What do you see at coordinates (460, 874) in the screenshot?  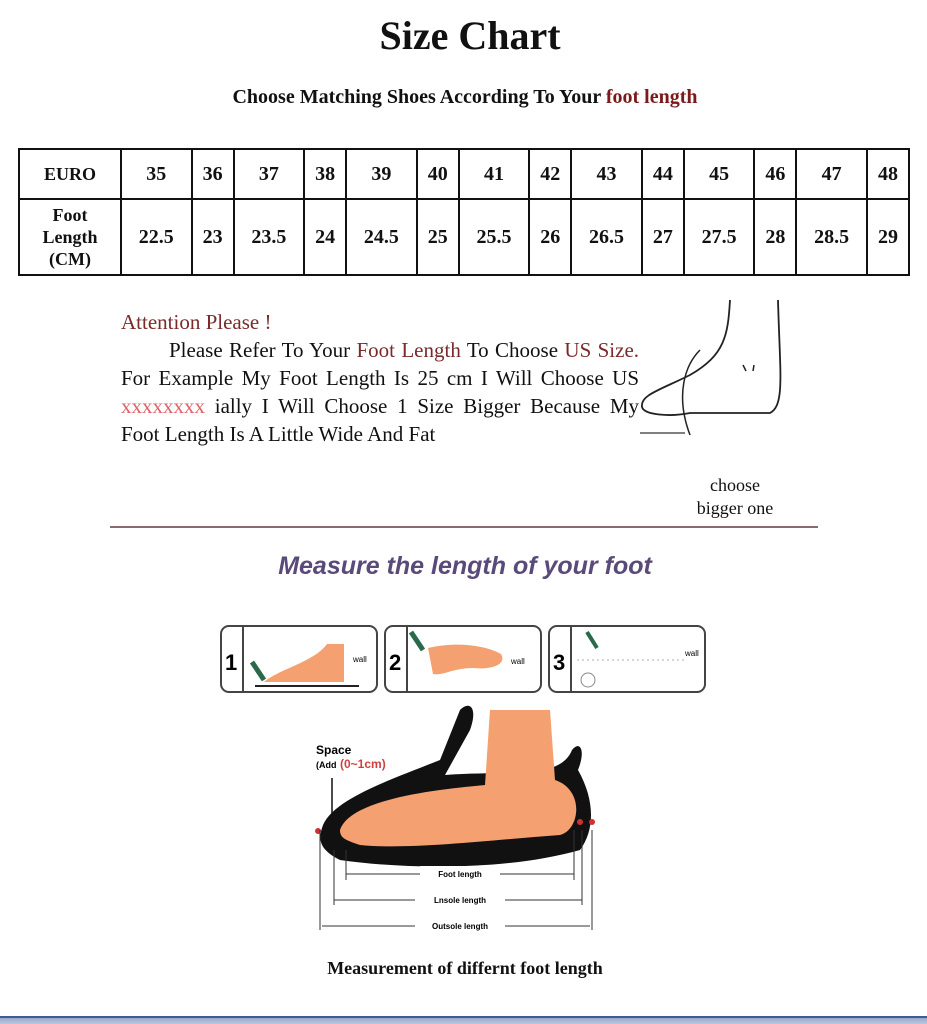 I see `foot-length-label: Foot length` at bounding box center [460, 874].